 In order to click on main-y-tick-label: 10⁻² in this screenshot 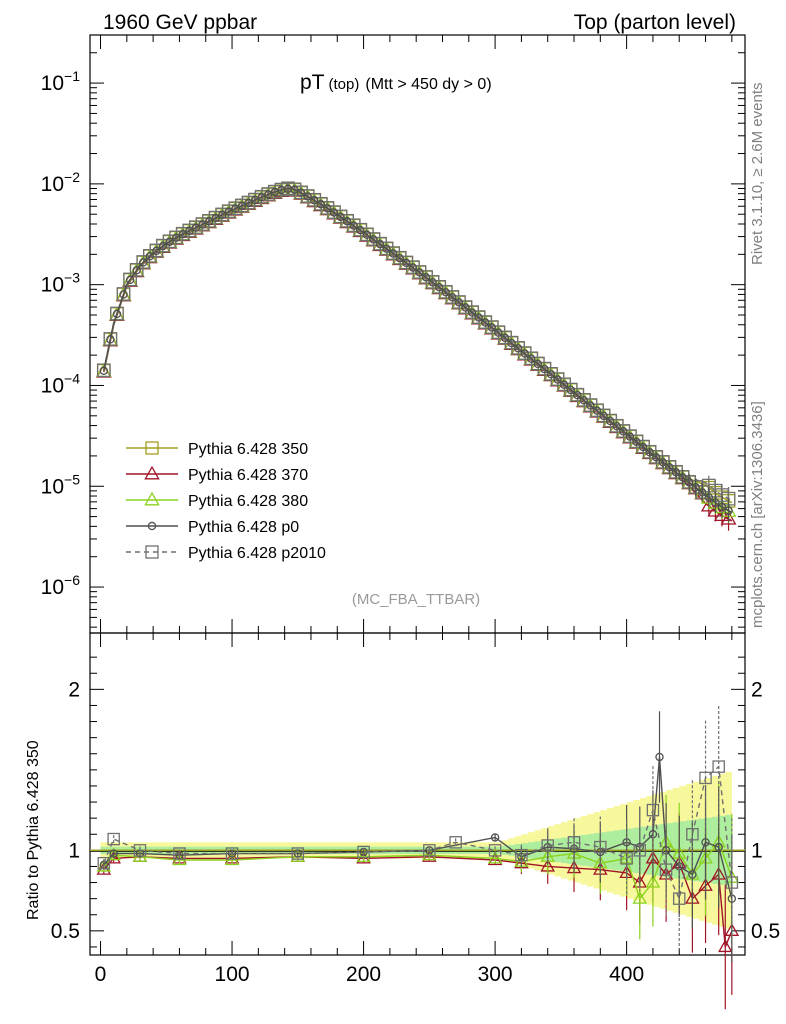, I will do `click(61, 182)`.